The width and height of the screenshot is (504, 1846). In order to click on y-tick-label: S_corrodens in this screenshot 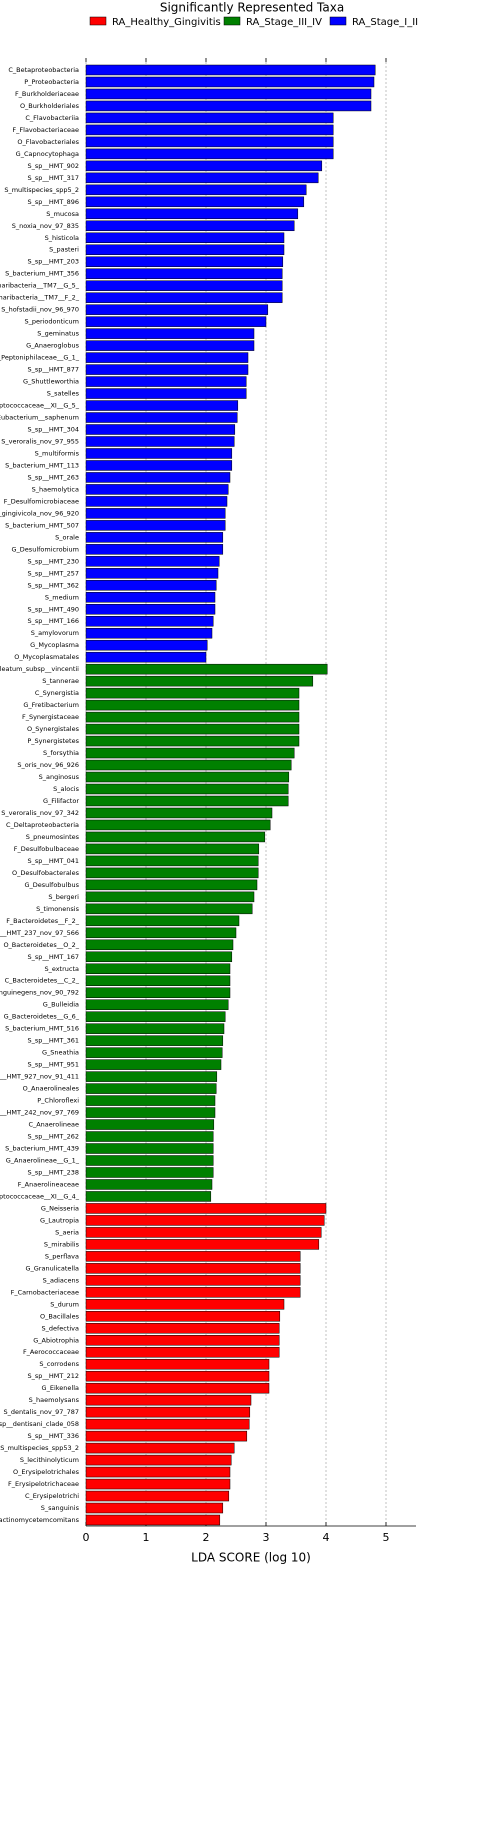, I will do `click(59, 1364)`.